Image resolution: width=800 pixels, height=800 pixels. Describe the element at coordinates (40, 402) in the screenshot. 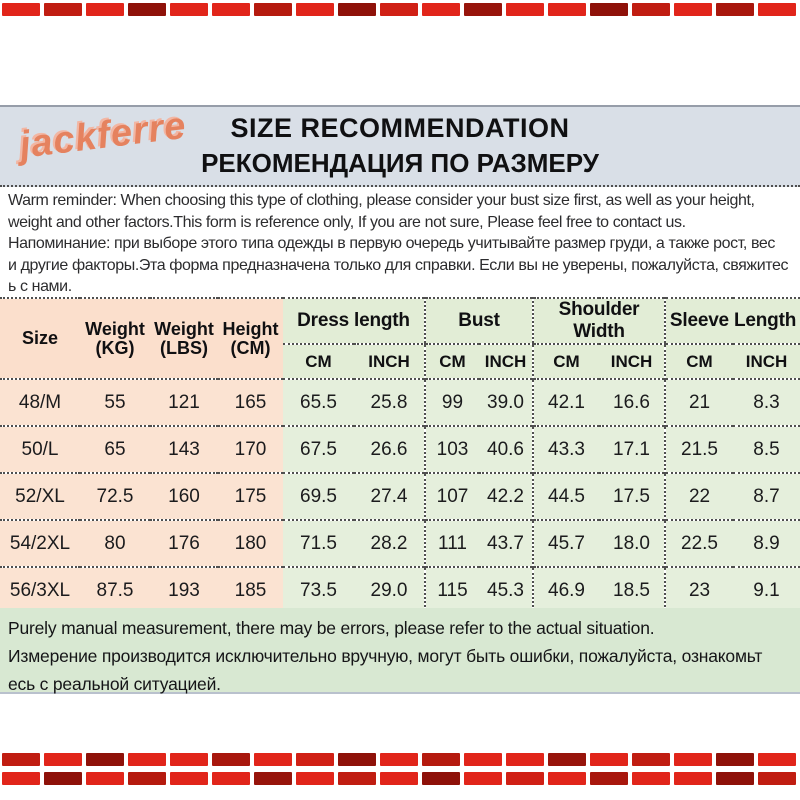

I see `table-cell: 48/M` at that location.